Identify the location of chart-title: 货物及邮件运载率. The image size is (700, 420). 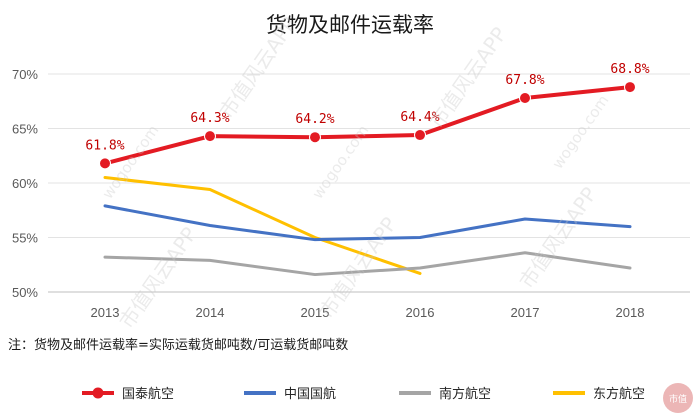
(350, 25).